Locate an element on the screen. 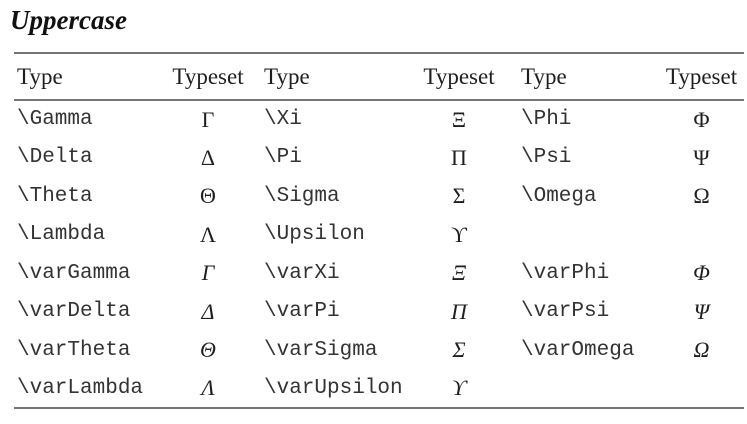 This screenshot has height=424, width=747. table-row: \varTheta Θ \varSigma Σ \varOmega Ω is located at coordinates (379, 350).